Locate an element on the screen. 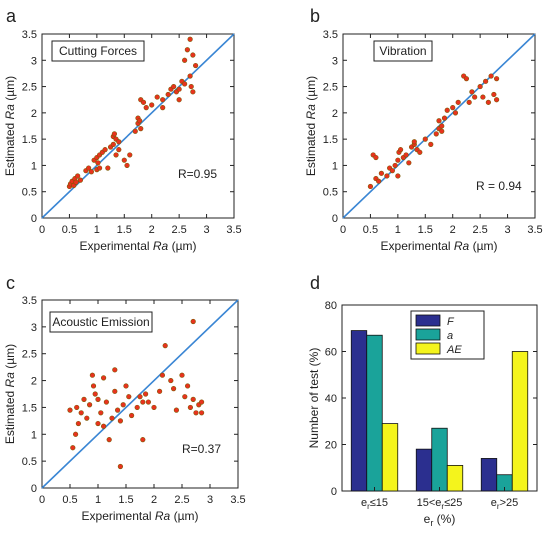 The image size is (550, 533). x-tick-label: er≤15 is located at coordinates (374, 504).